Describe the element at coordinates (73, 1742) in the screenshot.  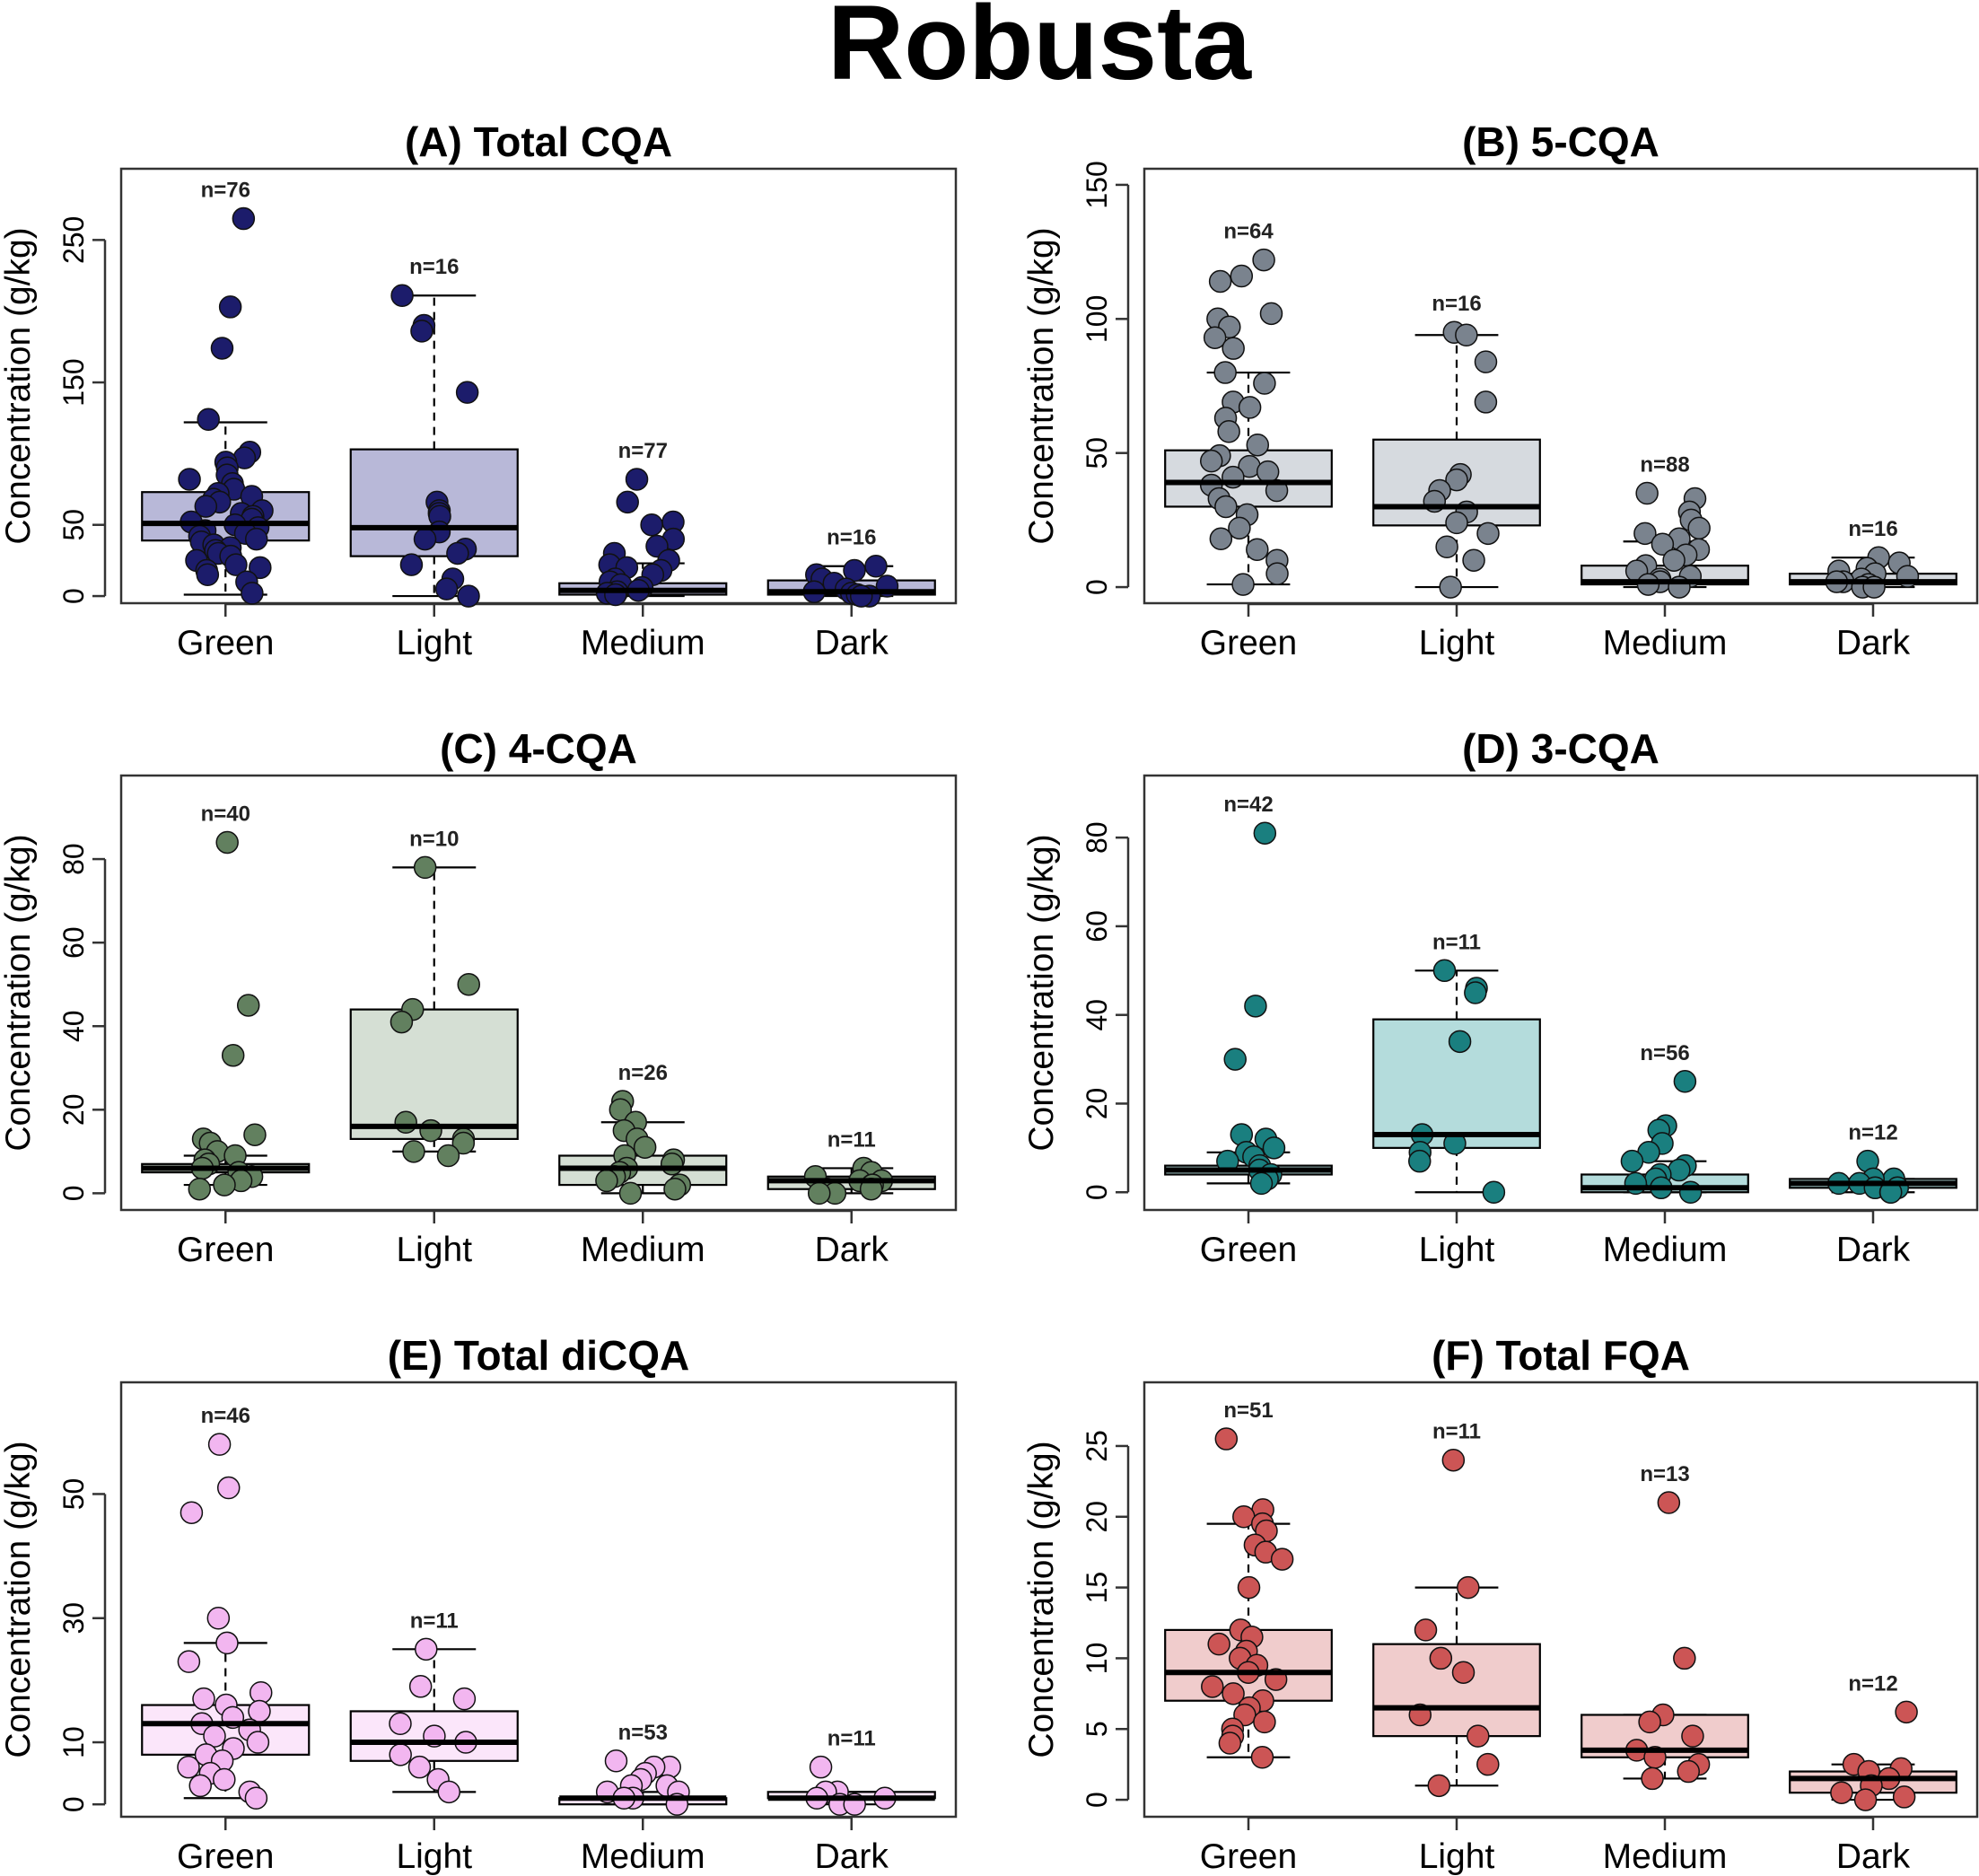
I see `y-tick-label: 10` at that location.